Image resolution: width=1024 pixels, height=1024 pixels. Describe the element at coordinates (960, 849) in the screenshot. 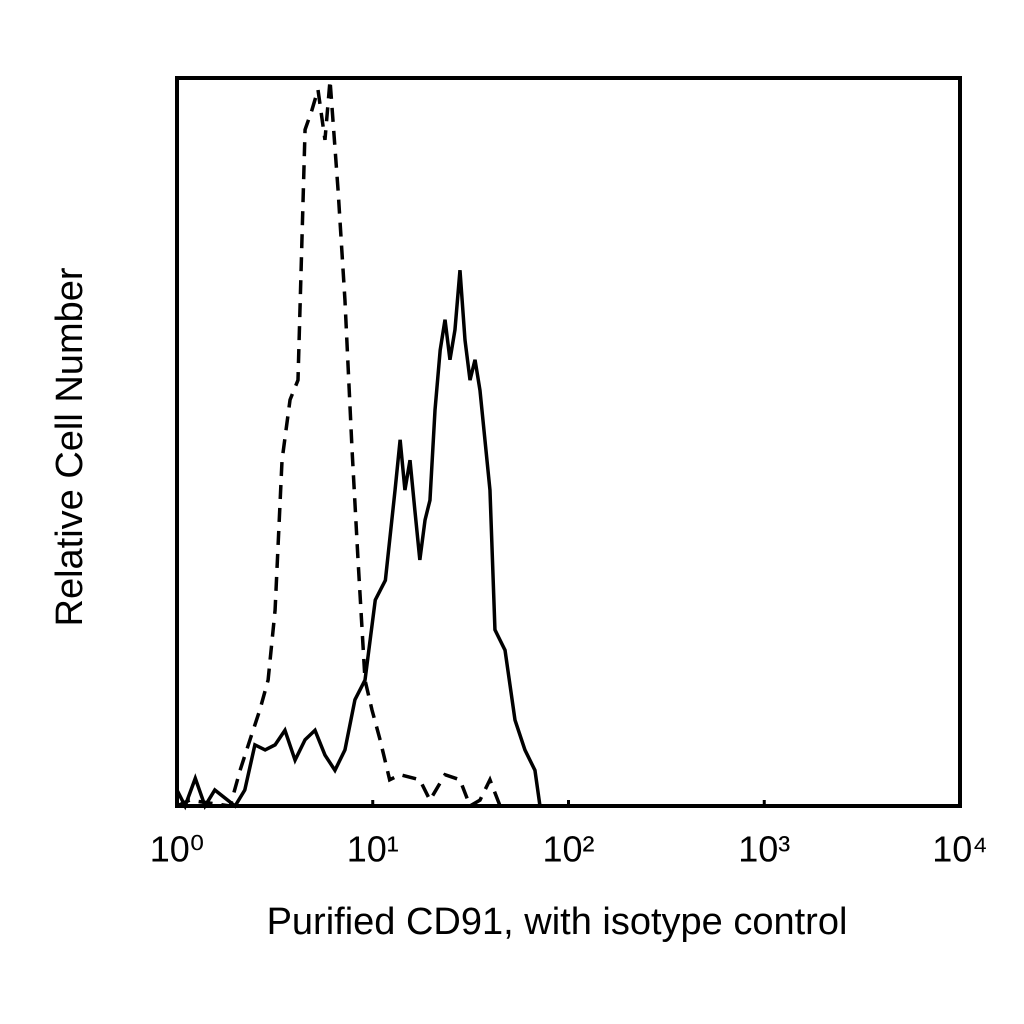

I see `x-tick-label: 10⁴` at that location.